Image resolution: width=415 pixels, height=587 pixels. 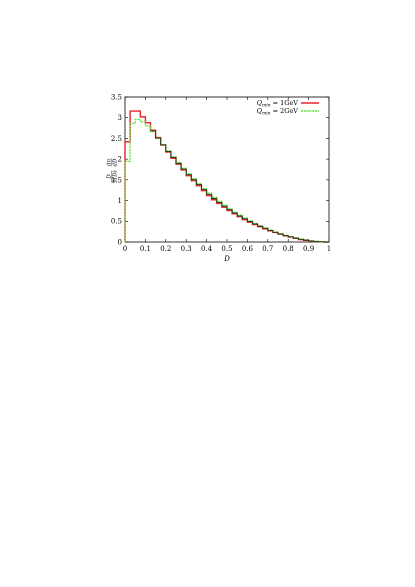 I want to click on legend-sub-2: min, so click(x=266, y=114).